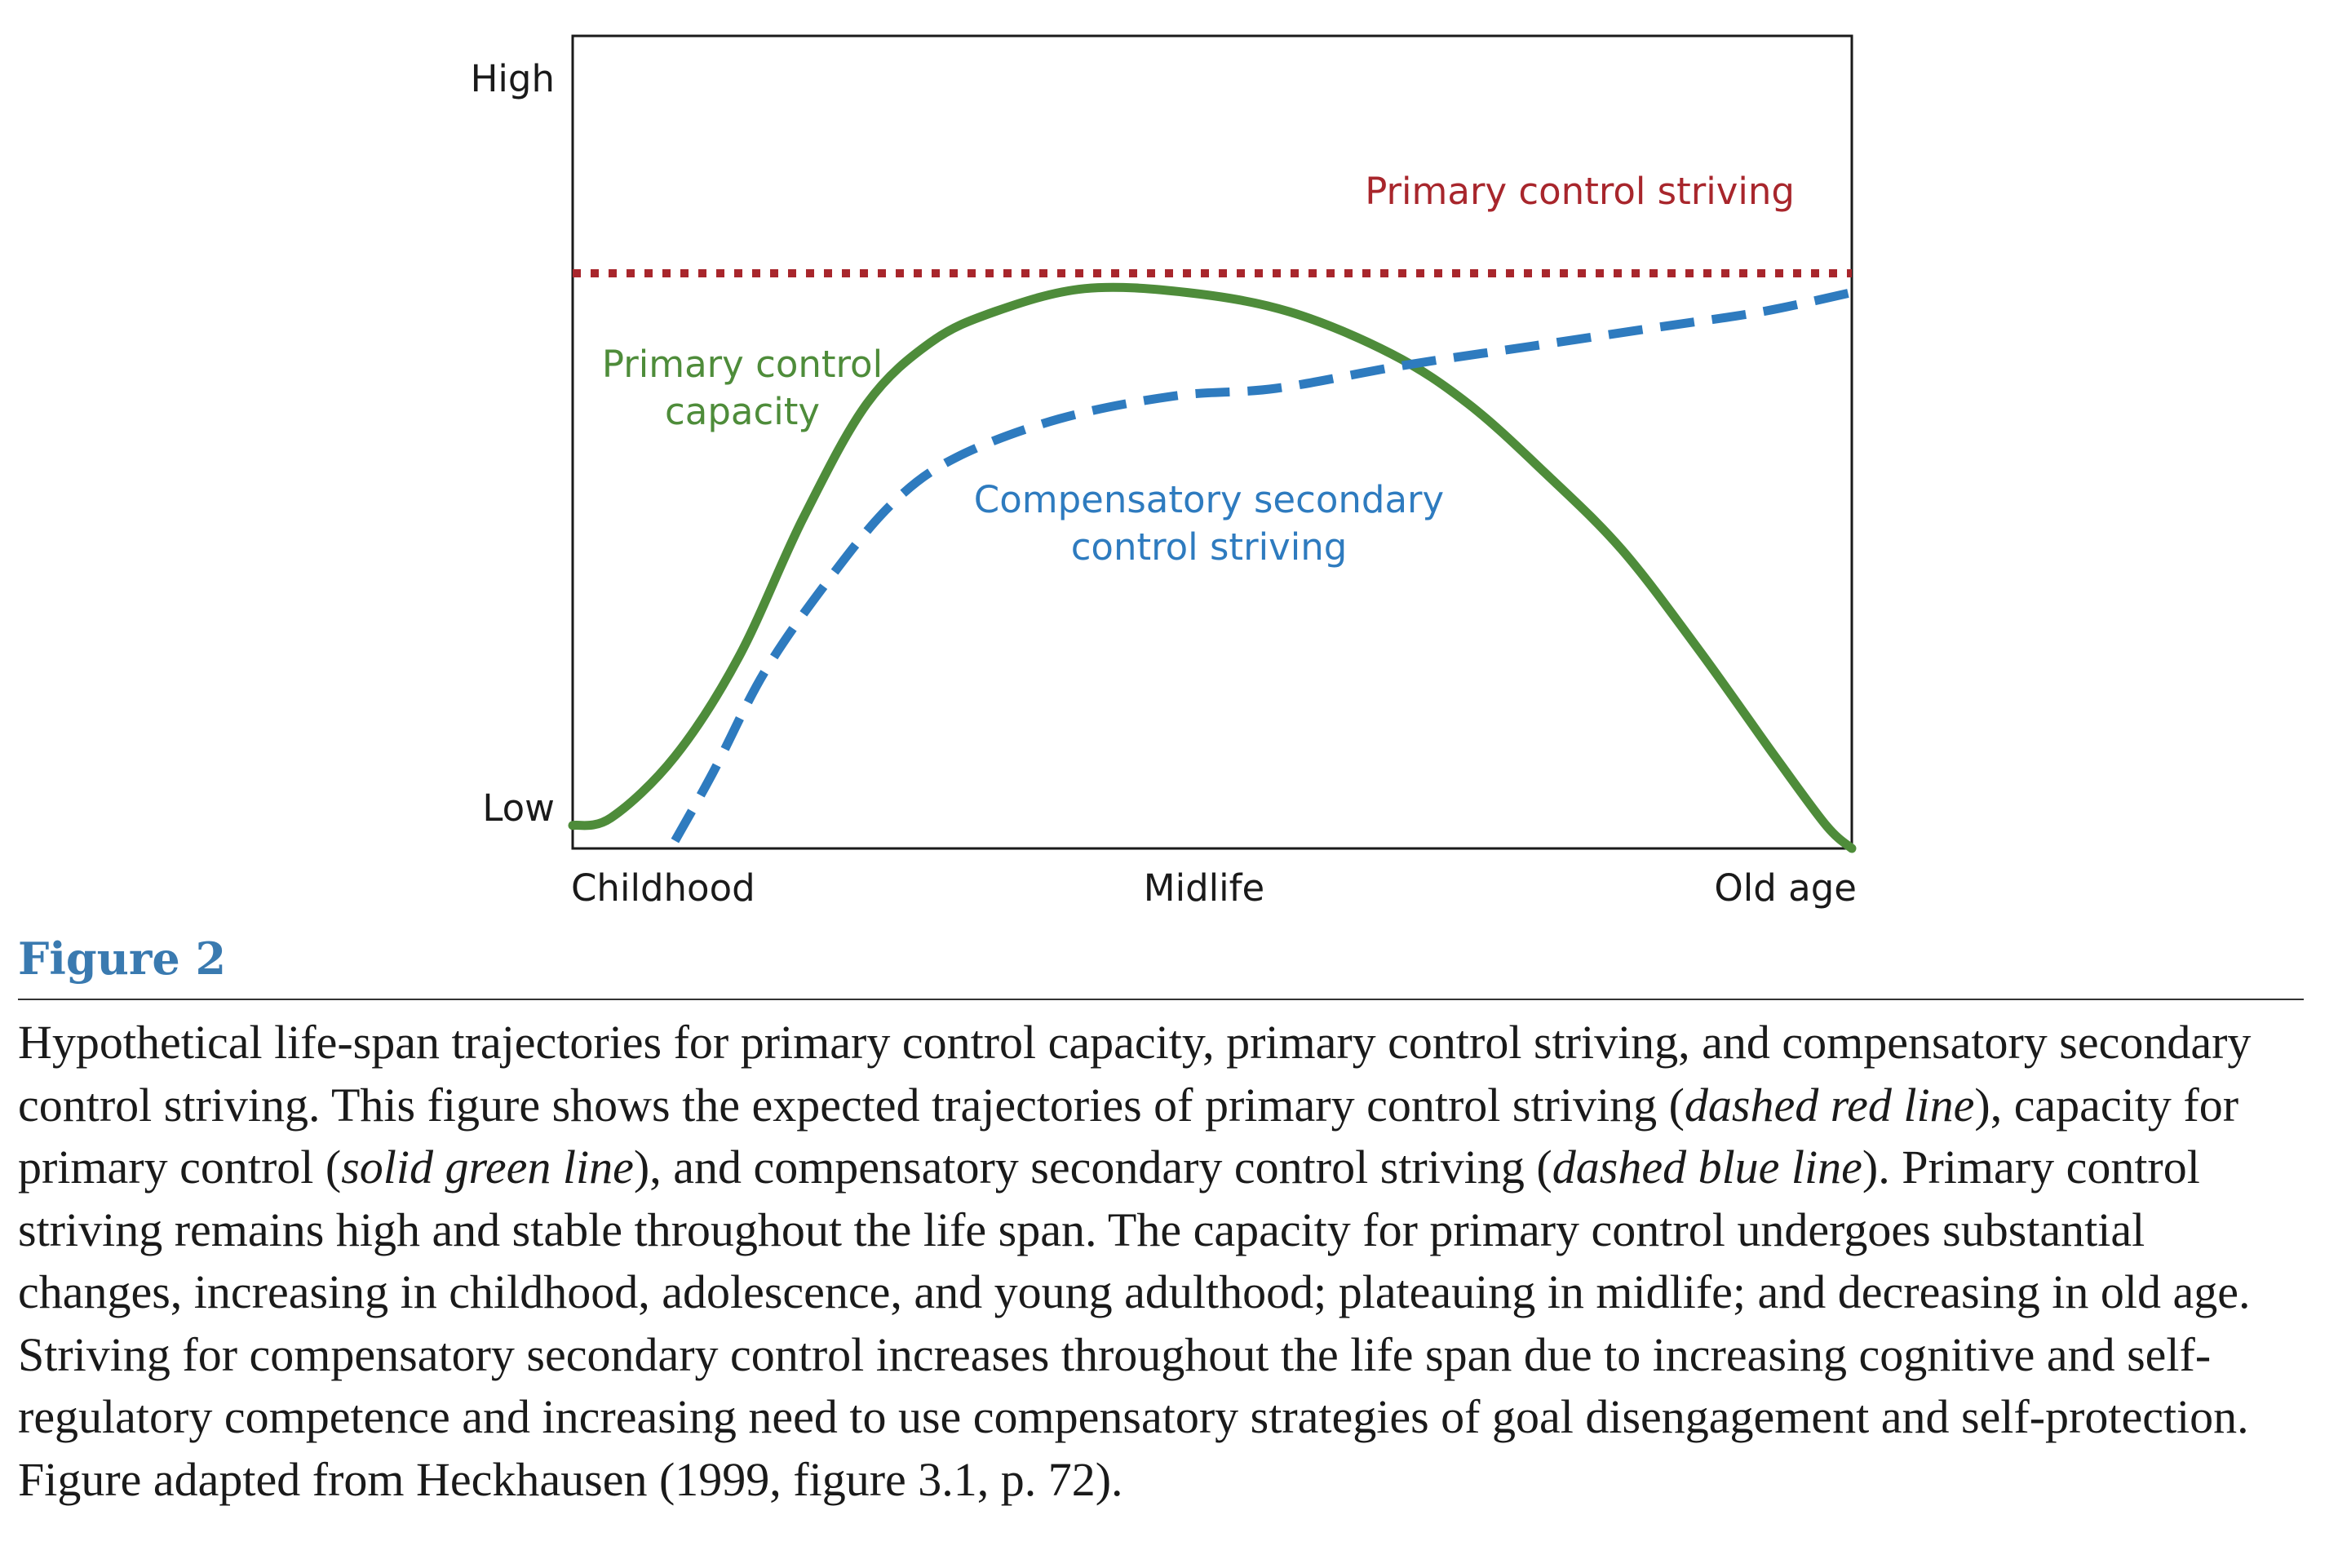 This screenshot has width=2338, height=1568. I want to click on caption-italic-green: solid green line, so click(488, 1167).